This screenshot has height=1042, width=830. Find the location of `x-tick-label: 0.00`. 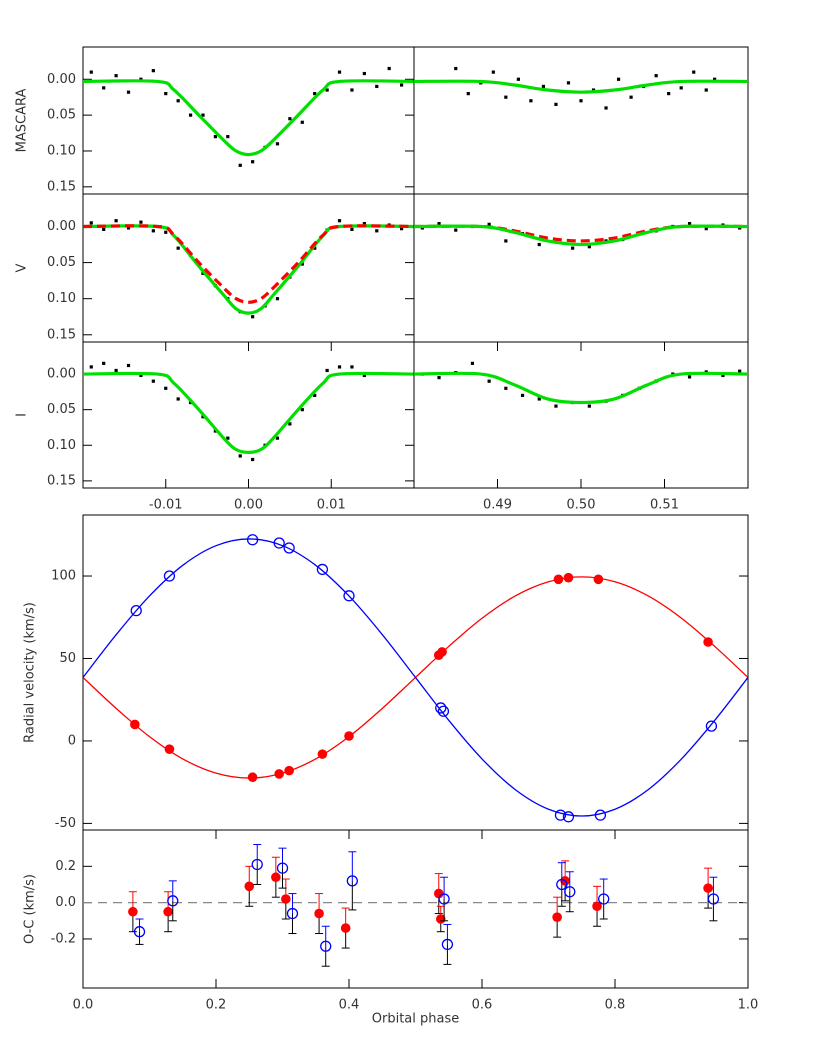

x-tick-label: 0.00 is located at coordinates (248, 505).